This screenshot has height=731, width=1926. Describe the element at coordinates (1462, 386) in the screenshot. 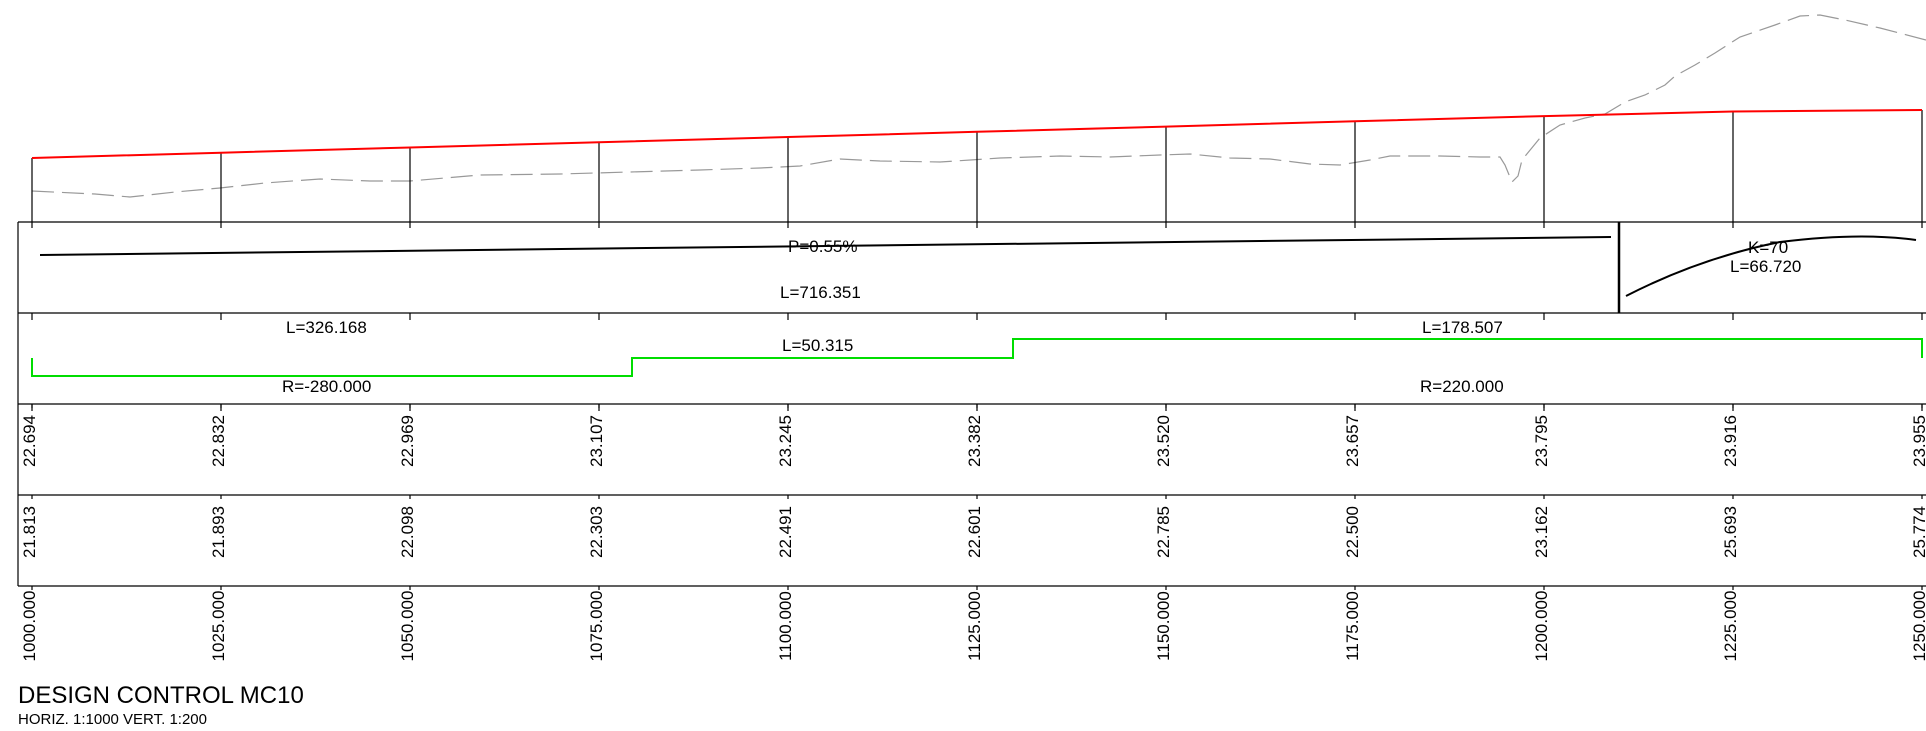

I see `segment-3-radius-label: R=220.000` at that location.